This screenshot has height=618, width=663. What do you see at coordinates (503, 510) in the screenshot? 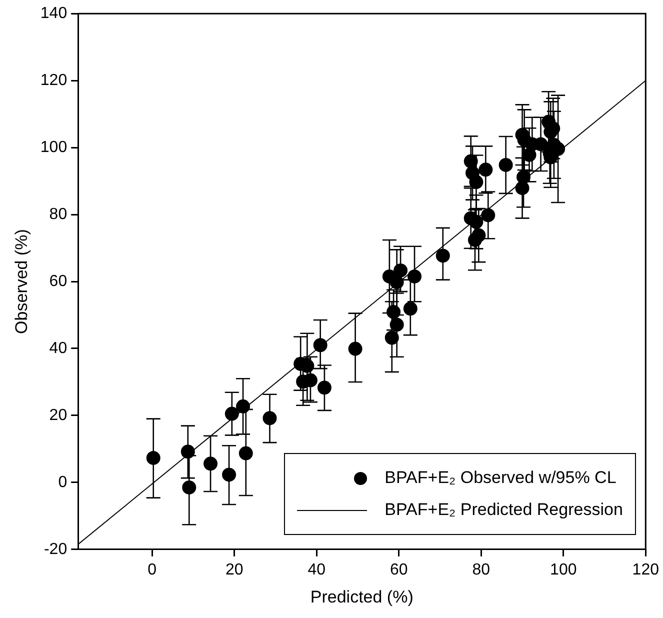
I see `legend-label: BPAF+E₂ Predicted Regression` at bounding box center [503, 510].